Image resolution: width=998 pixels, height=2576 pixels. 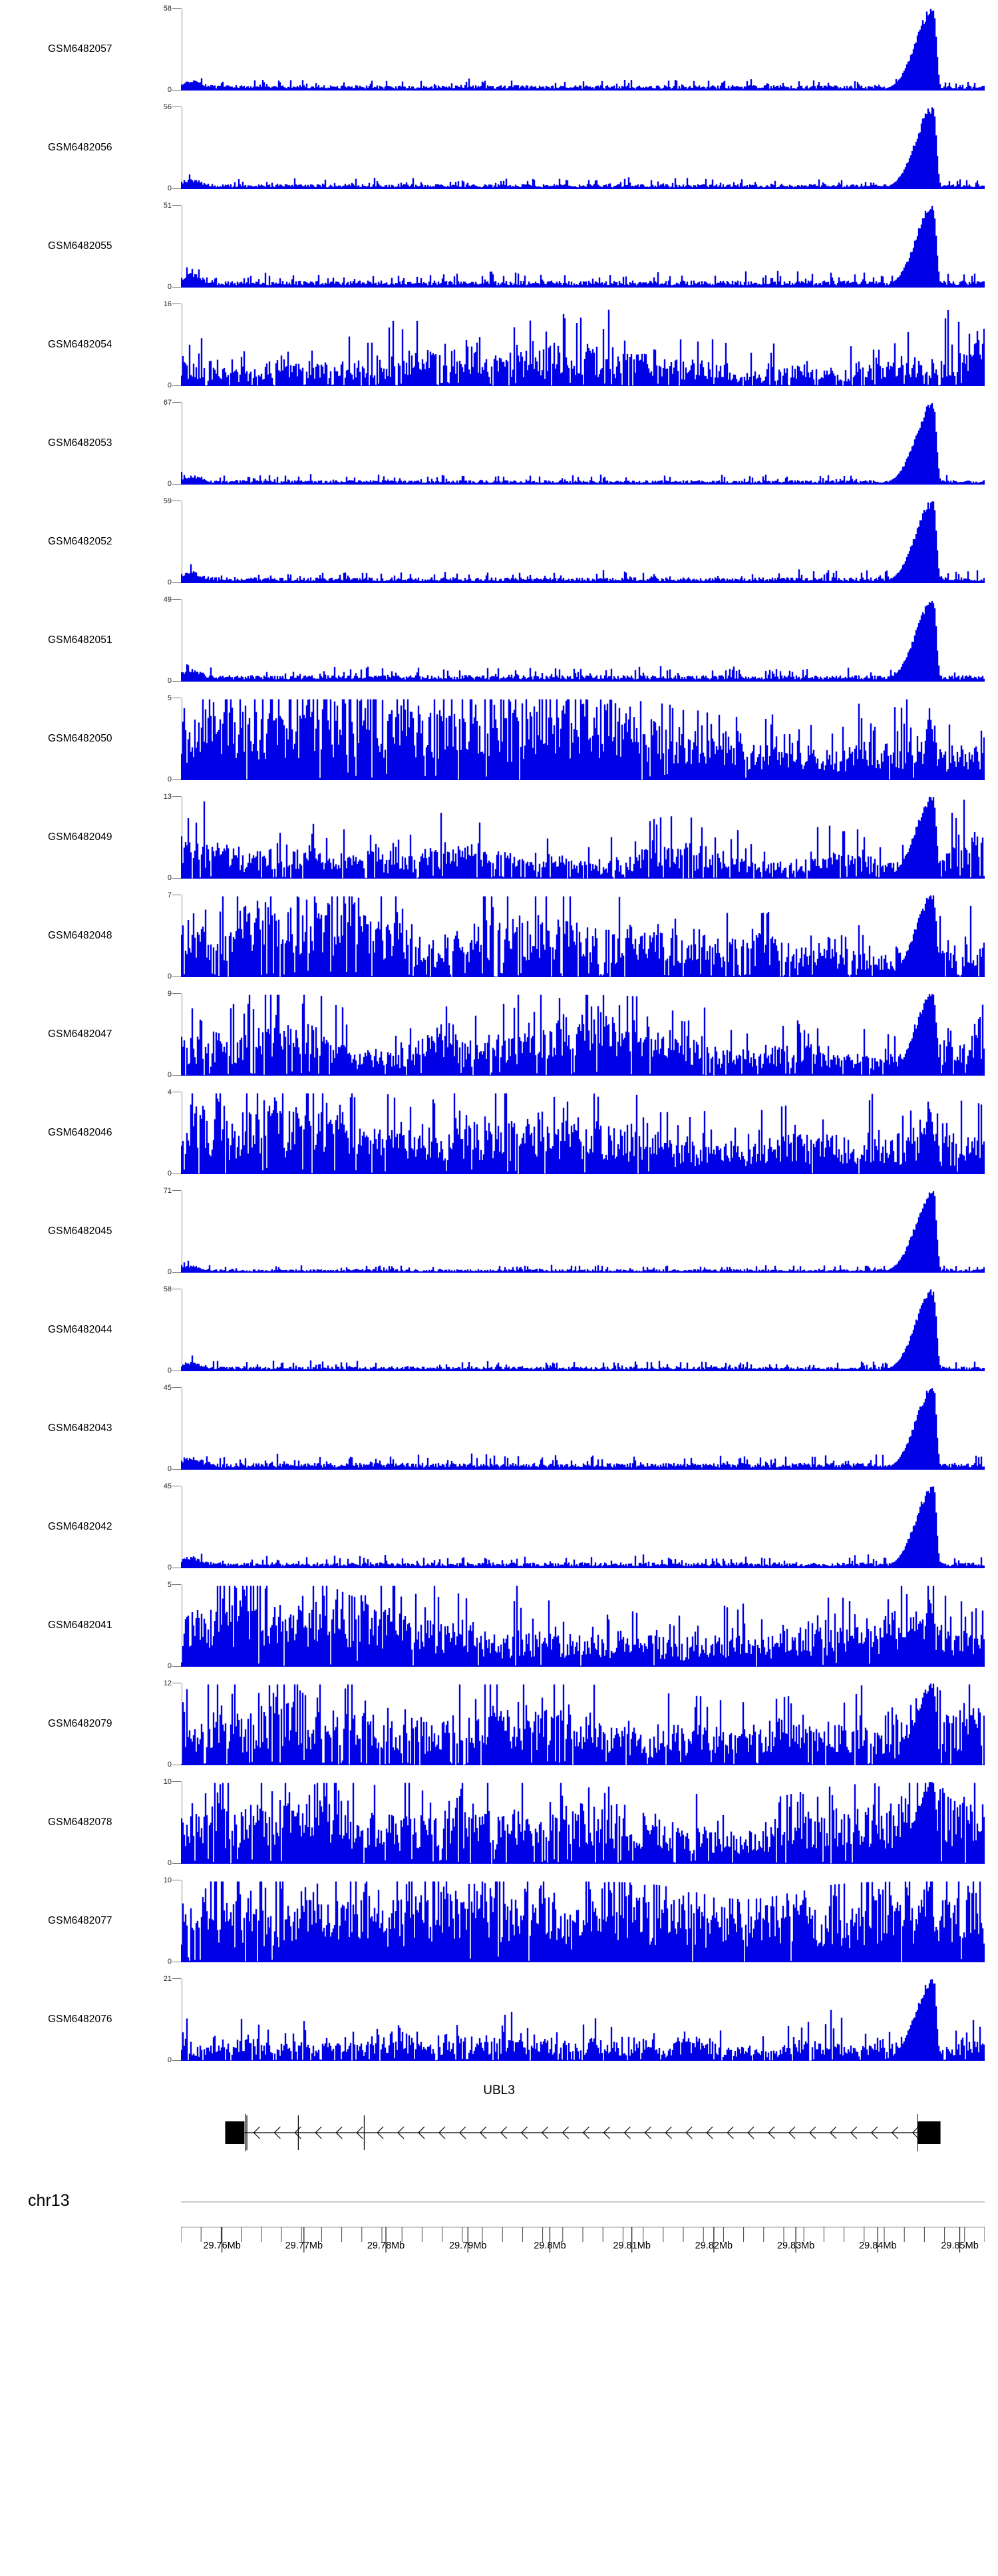 I want to click on track-sample-label: GSM6482079, so click(x=80, y=1723).